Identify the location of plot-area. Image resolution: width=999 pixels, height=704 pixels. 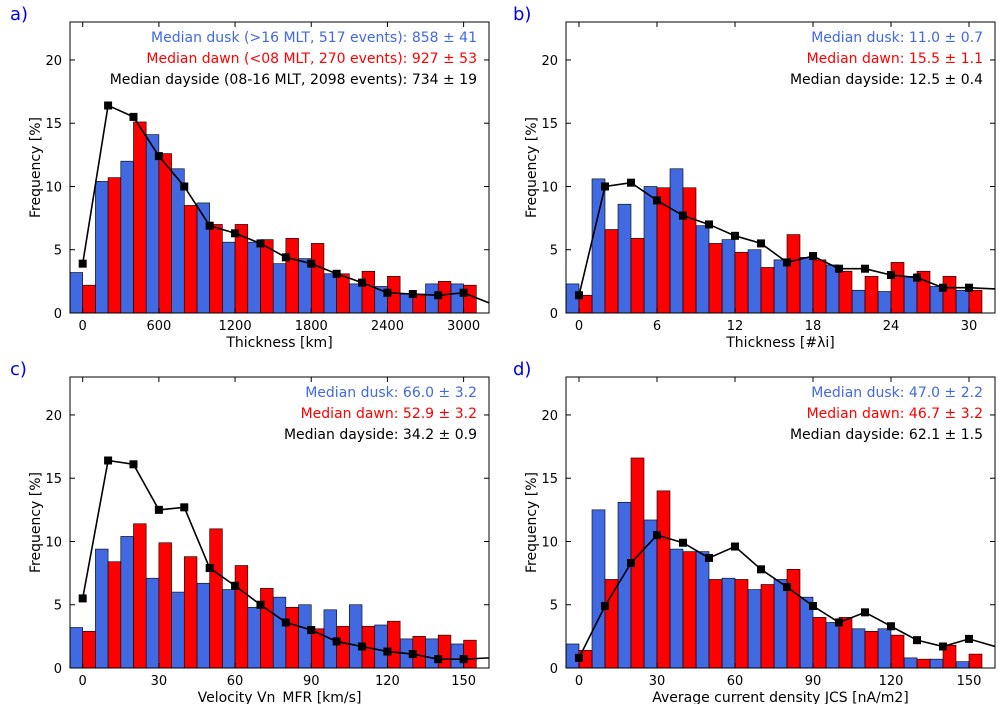
(780, 562).